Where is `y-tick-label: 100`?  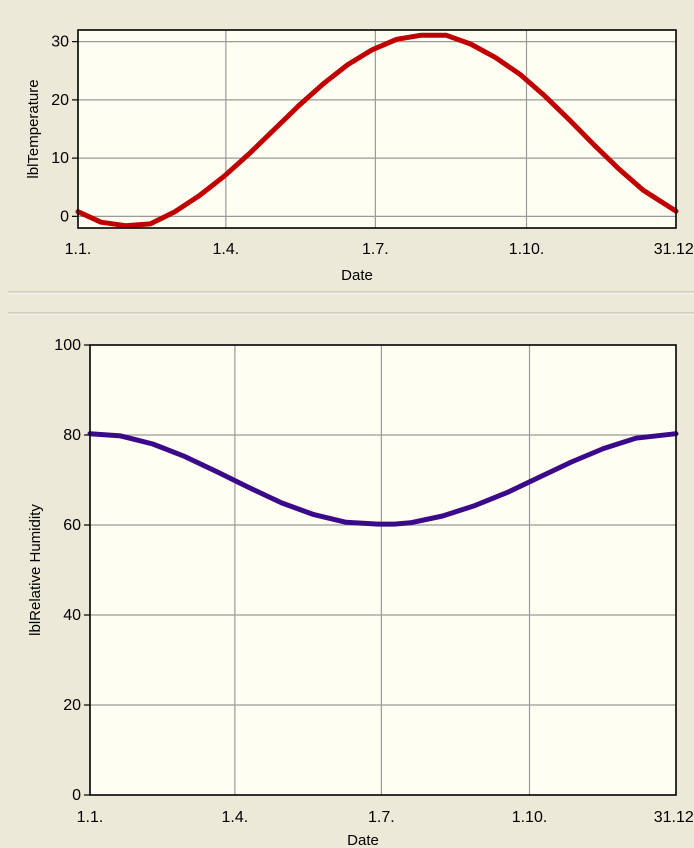 y-tick-label: 100 is located at coordinates (67, 345).